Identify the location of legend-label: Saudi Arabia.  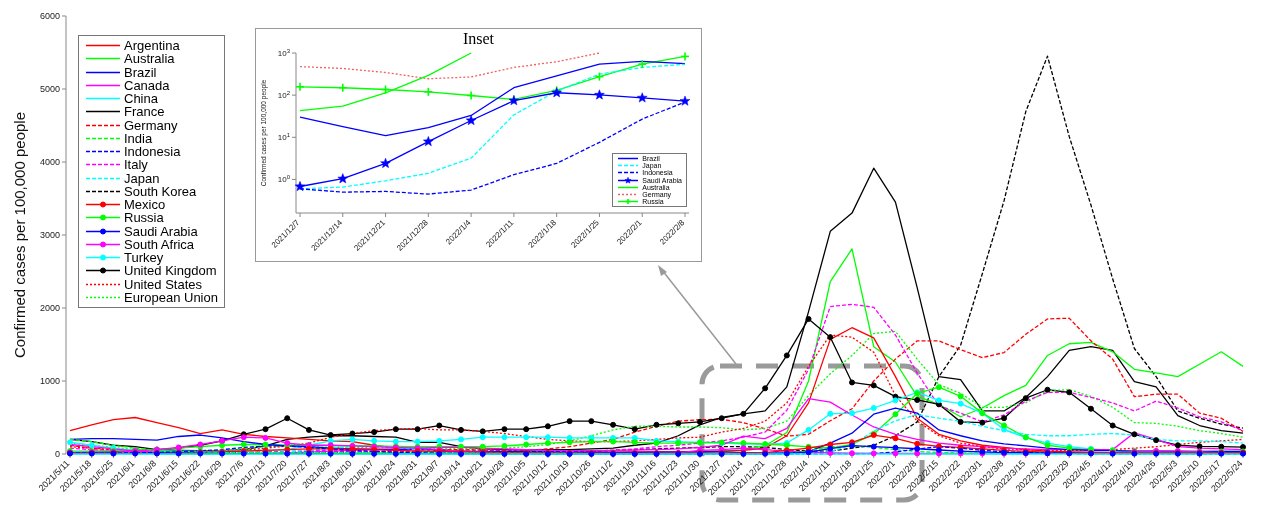
(161, 231).